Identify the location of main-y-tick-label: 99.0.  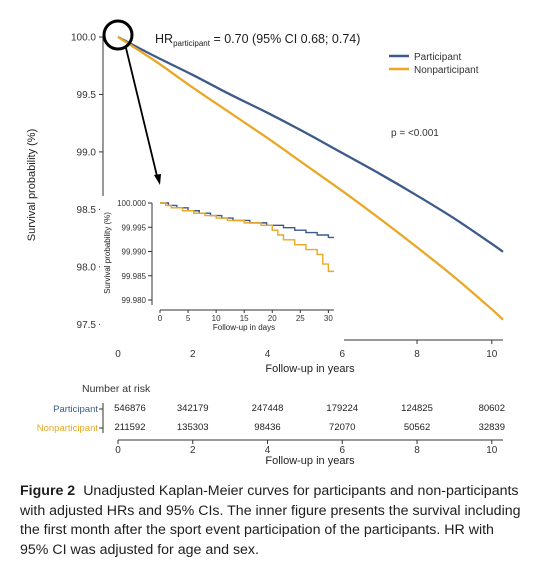
(87, 152).